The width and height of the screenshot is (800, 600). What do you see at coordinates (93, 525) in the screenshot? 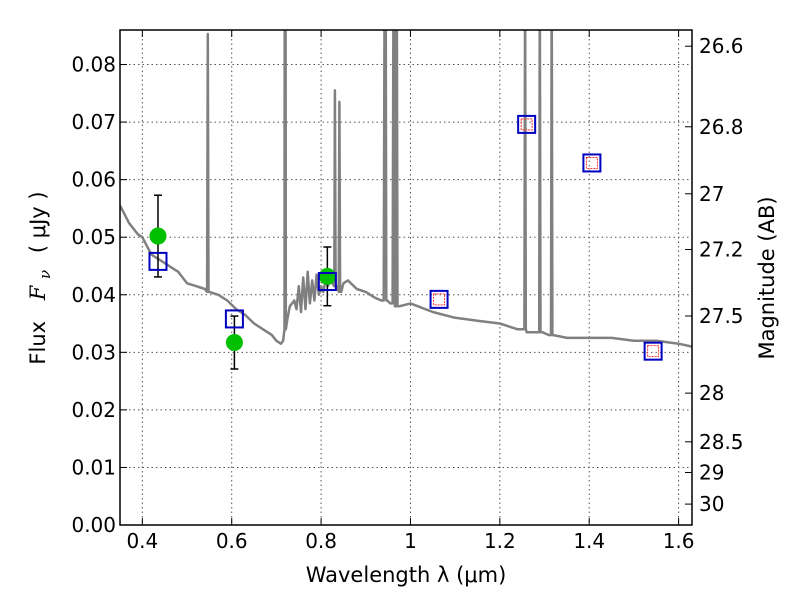
I see `y-tick-label: 0.00` at bounding box center [93, 525].